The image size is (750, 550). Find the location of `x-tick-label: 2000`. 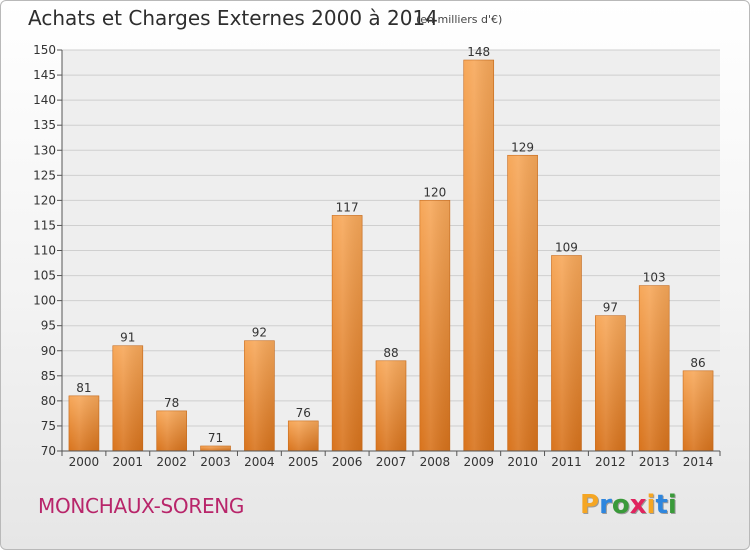

x-tick-label: 2000 is located at coordinates (84, 462).